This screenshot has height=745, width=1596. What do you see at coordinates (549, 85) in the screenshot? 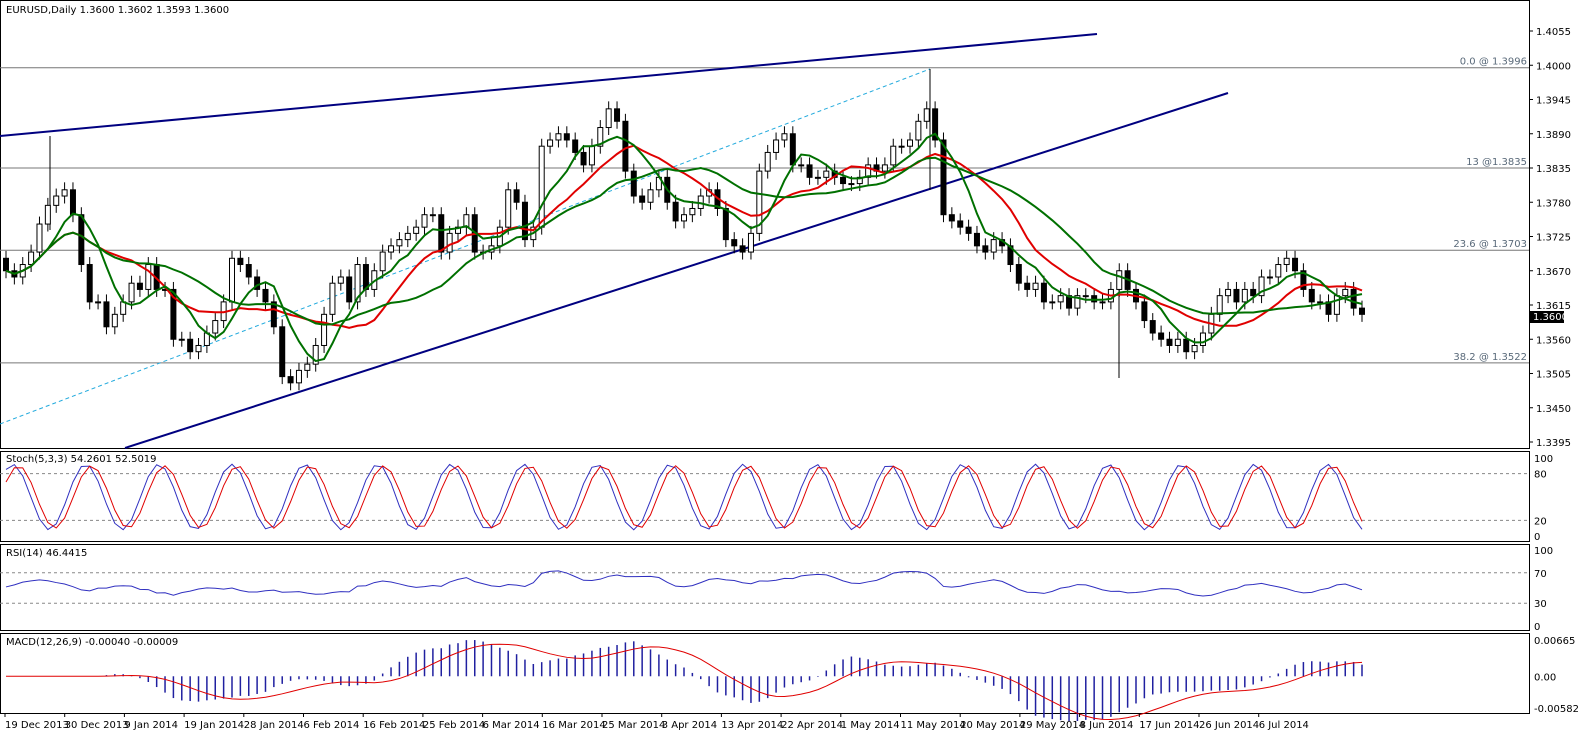
I see `upper-trendline` at bounding box center [549, 85].